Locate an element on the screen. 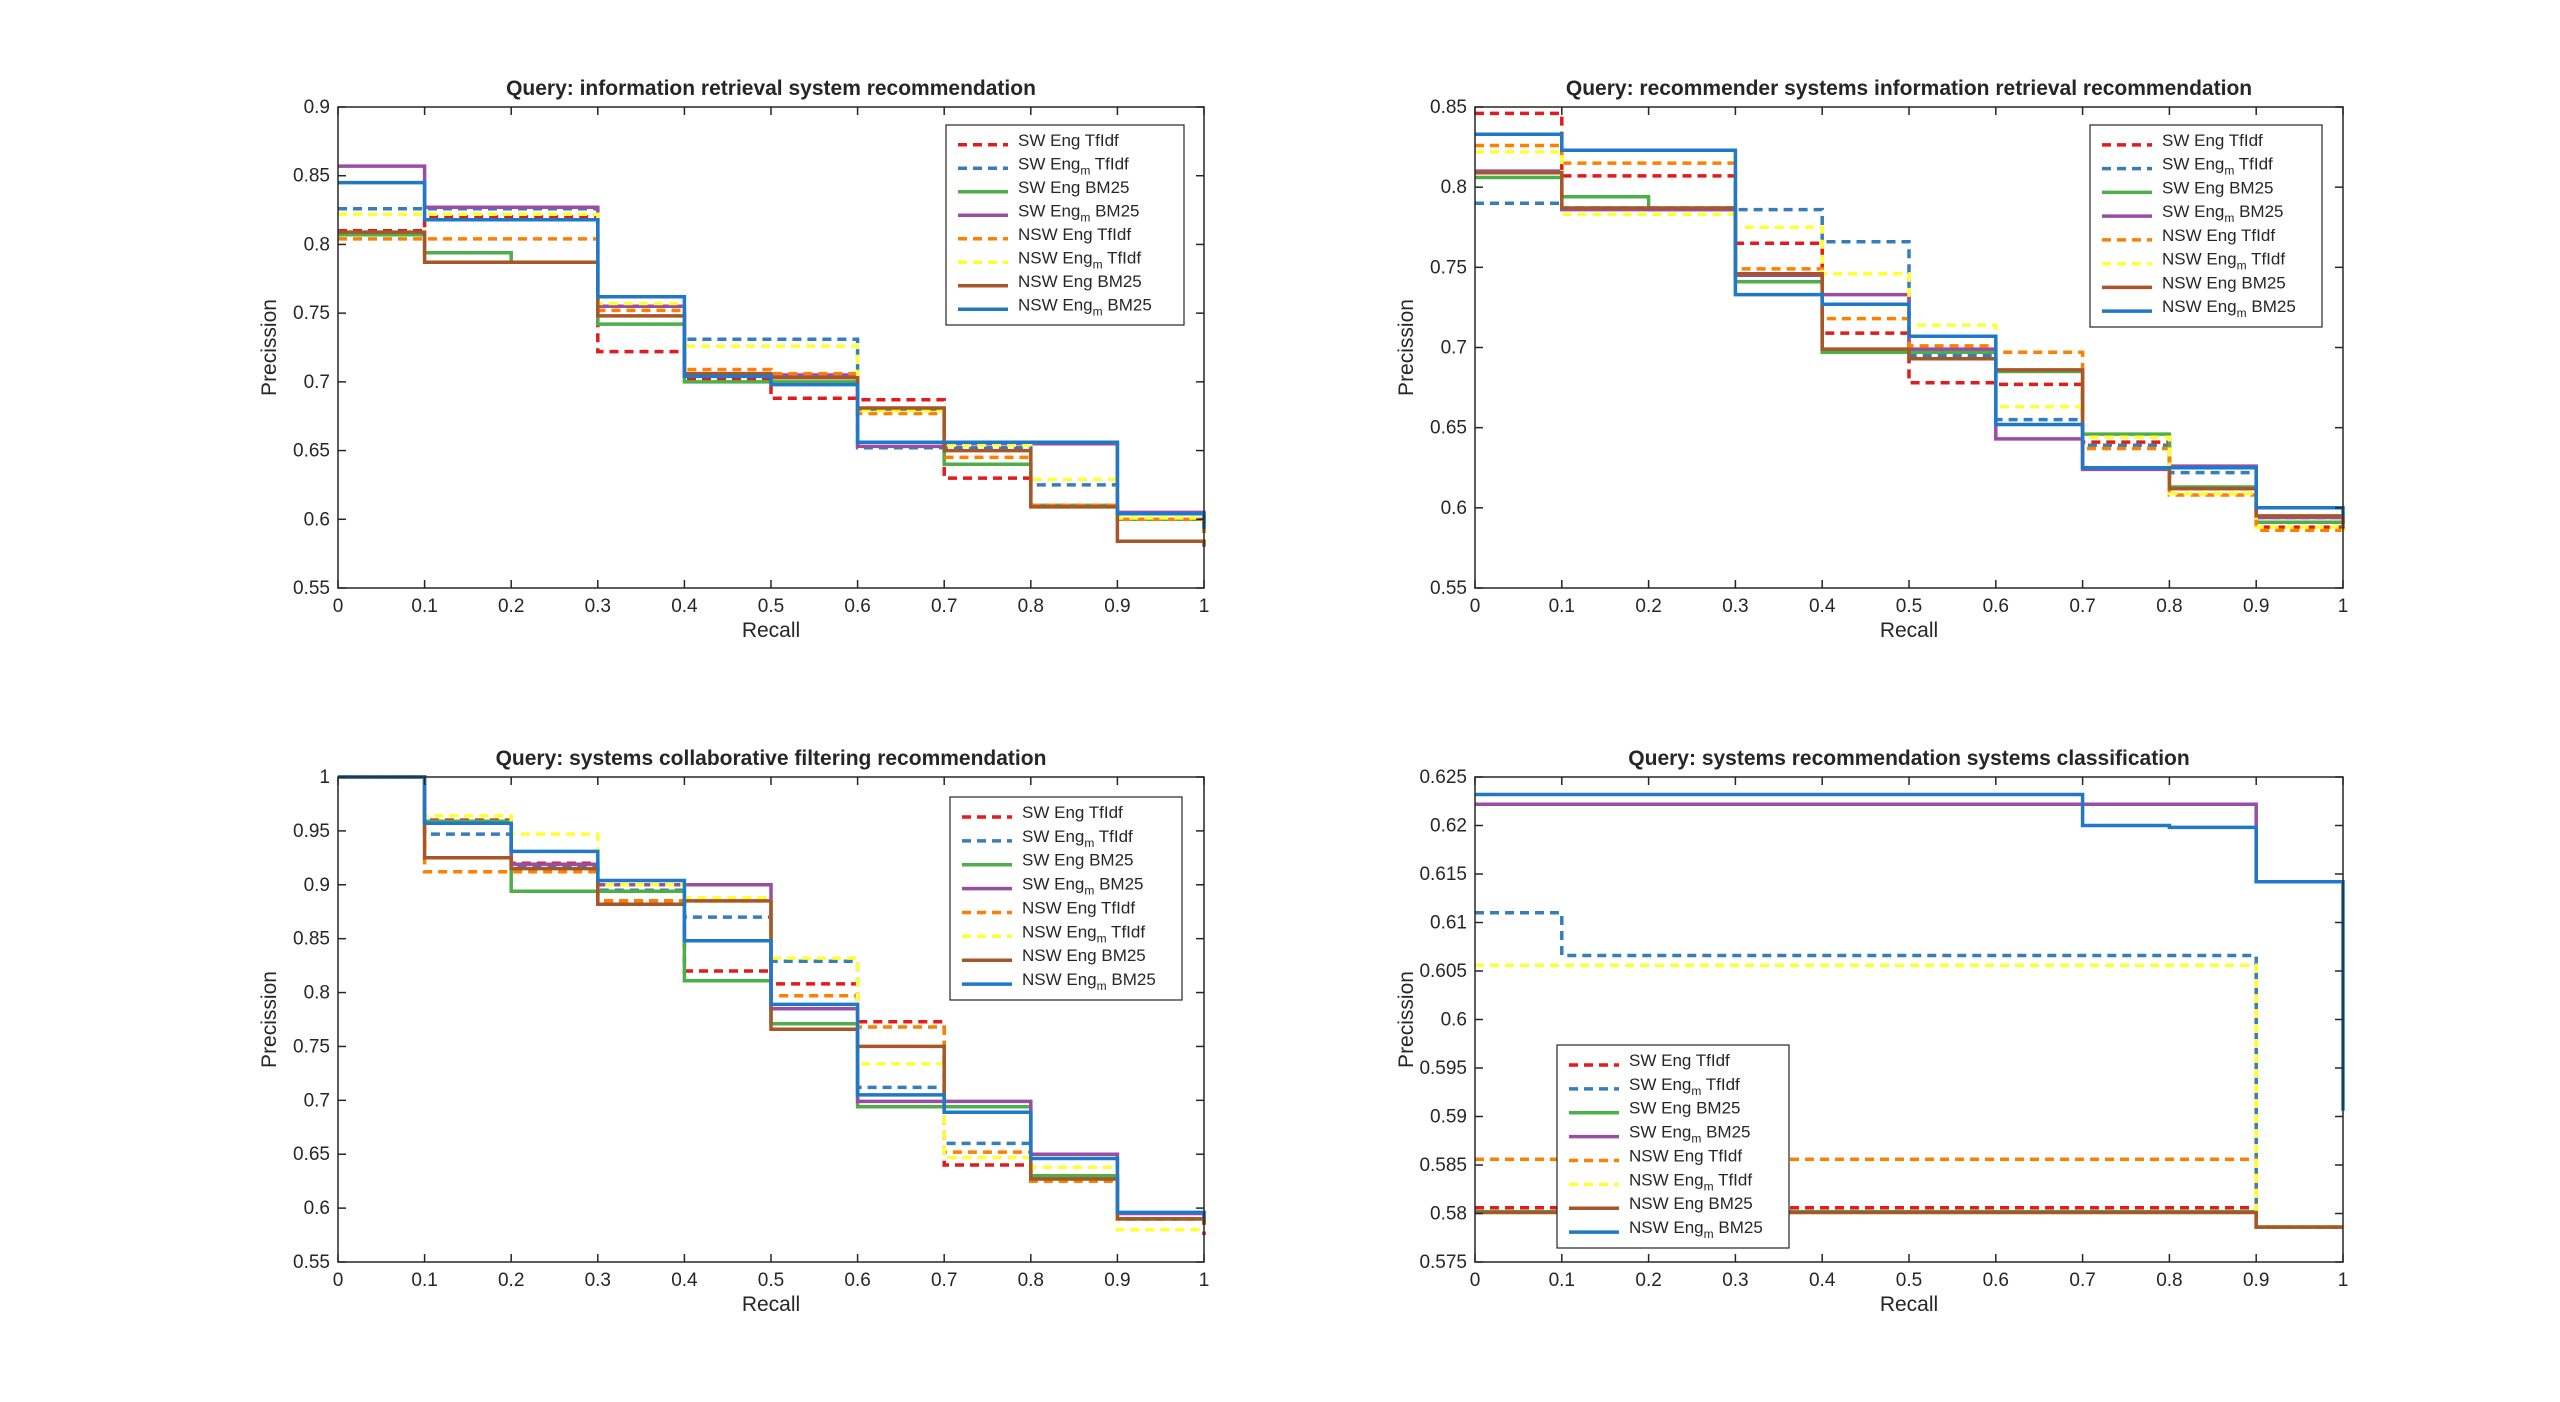 This screenshot has width=2560, height=1402. legend-entry-1: SW Eng TfIdf is located at coordinates (1072, 812).